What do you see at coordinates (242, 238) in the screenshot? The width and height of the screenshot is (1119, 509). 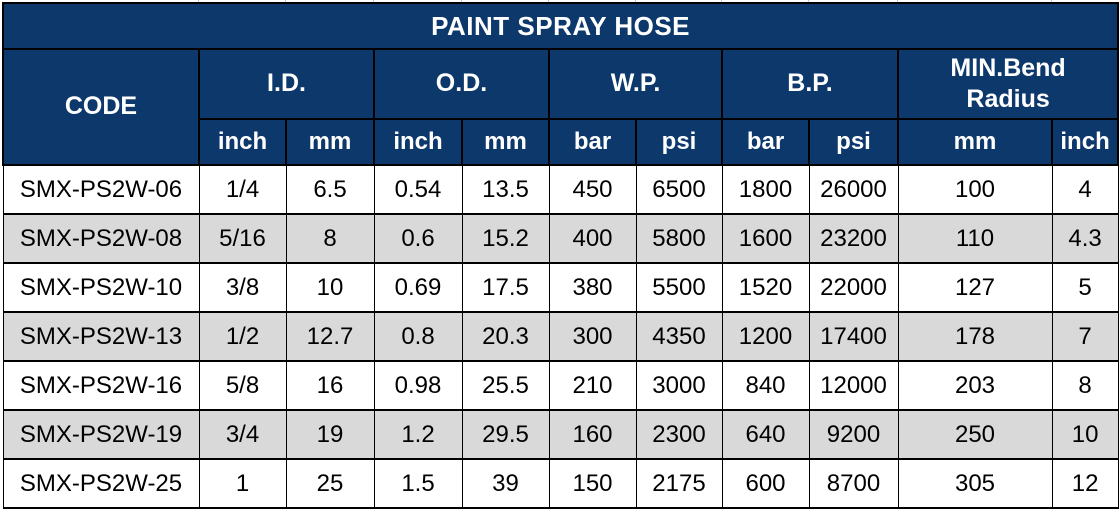 I see `value-cell: 5/16` at bounding box center [242, 238].